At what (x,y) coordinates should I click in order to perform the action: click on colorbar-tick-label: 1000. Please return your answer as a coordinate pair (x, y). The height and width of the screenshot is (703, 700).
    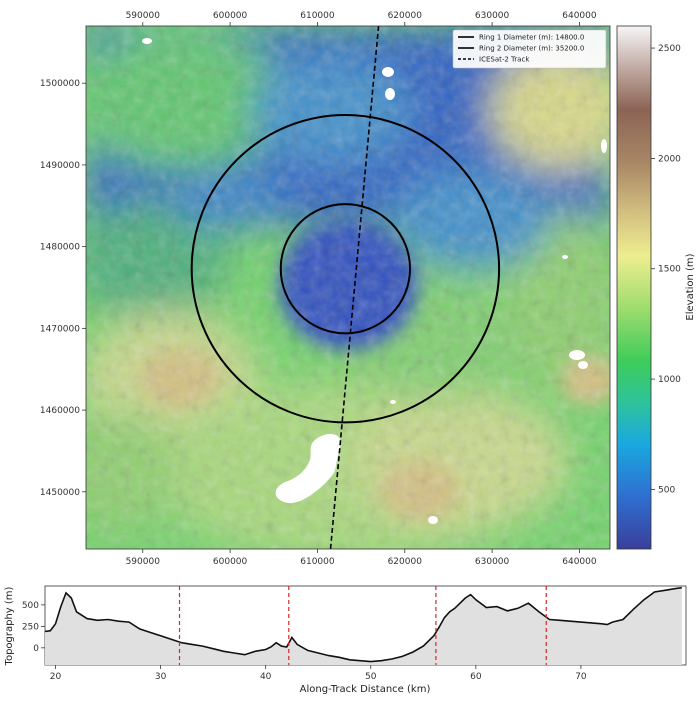
    Looking at the image, I should click on (669, 380).